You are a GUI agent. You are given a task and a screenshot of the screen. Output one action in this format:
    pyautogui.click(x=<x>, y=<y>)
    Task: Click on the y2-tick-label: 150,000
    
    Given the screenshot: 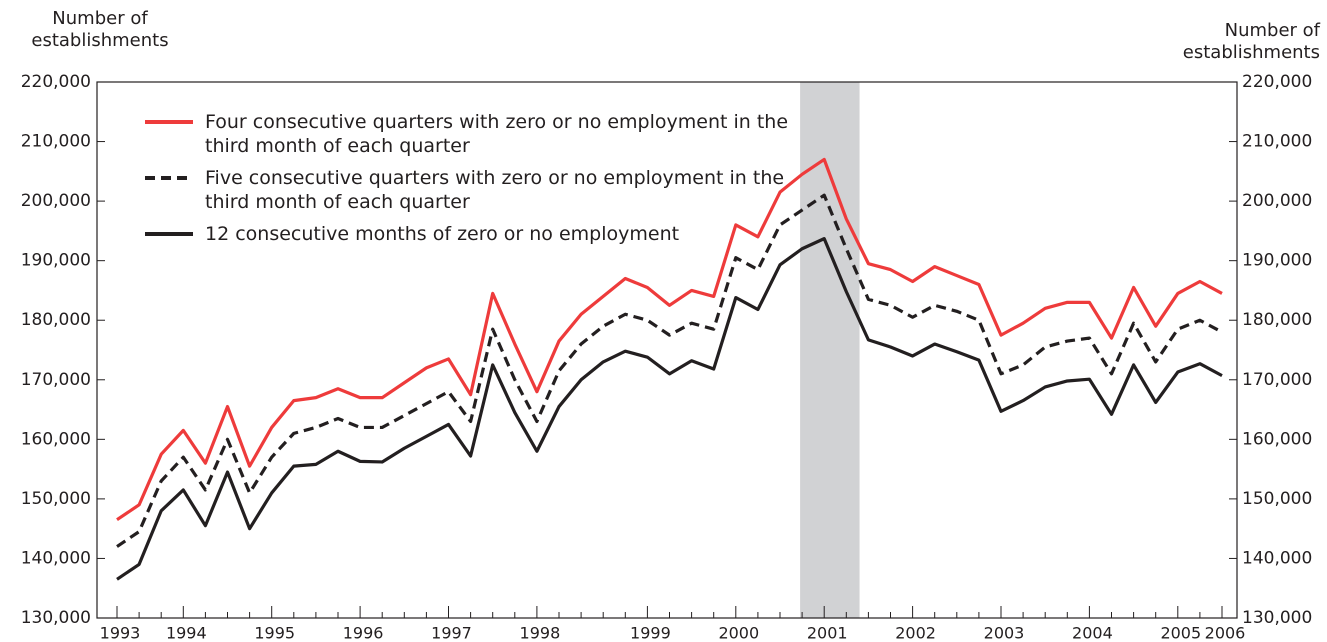 What is the action you would take?
    pyautogui.click(x=1277, y=499)
    